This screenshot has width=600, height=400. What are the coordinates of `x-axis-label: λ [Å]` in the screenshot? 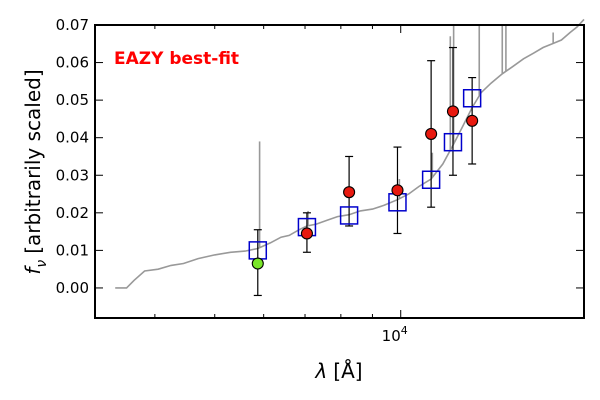 It's located at (338, 371).